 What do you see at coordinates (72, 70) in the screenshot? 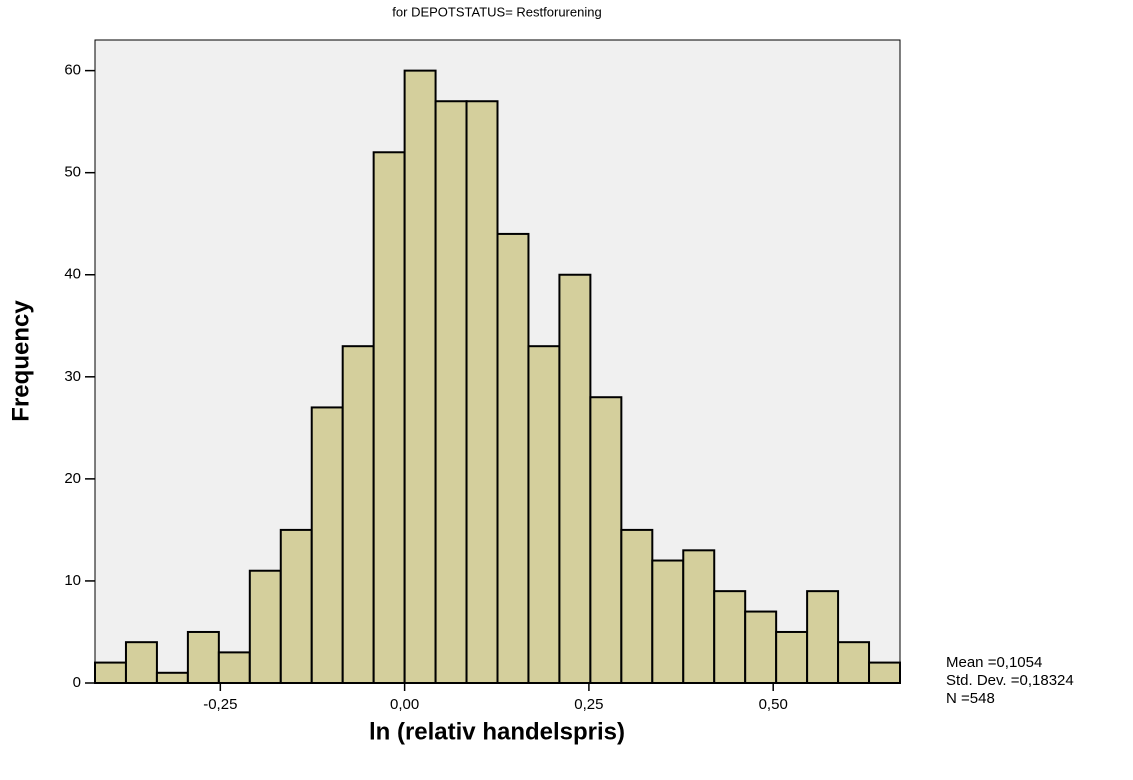
I see `y-tick-label: 60` at bounding box center [72, 70].